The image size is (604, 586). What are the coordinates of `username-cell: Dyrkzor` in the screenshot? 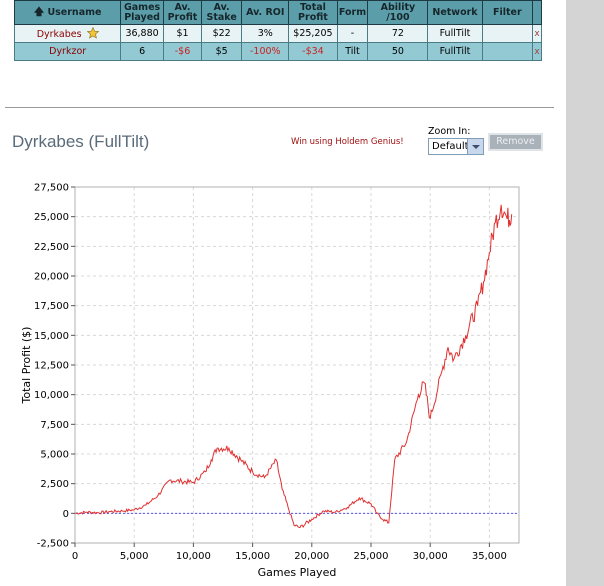 It's located at (67, 51).